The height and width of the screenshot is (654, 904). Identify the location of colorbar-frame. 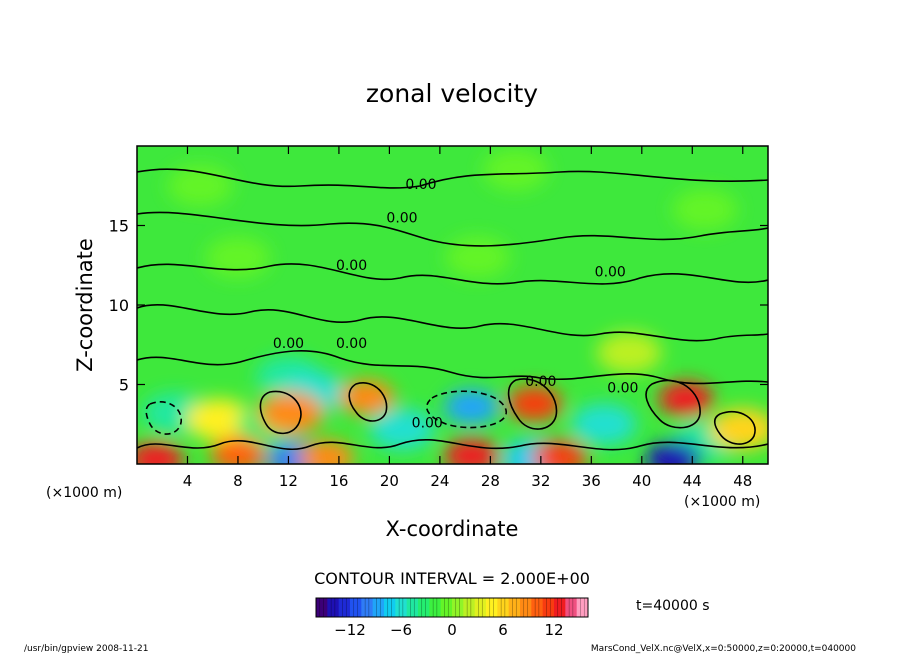
(452, 607).